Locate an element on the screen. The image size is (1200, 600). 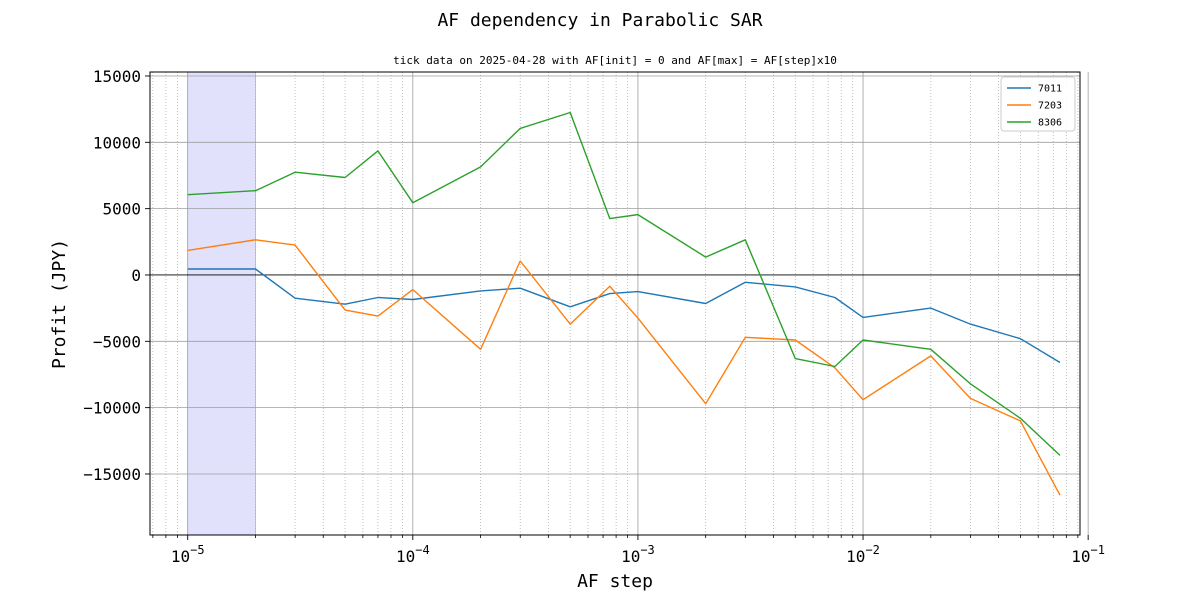
x-axis-label: AF step is located at coordinates (615, 581).